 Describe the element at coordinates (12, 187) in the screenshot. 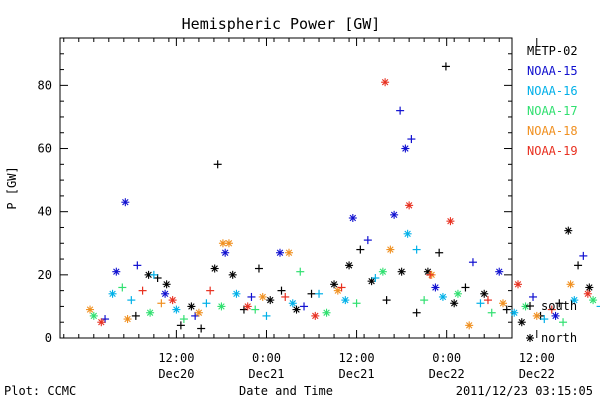

I see `y-axis-label: P [GW]` at that location.